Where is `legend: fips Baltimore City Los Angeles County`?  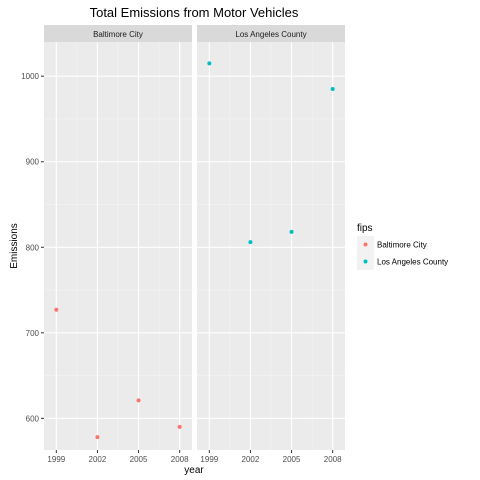 legend: fips Baltimore City Los Angeles County is located at coordinates (402, 246).